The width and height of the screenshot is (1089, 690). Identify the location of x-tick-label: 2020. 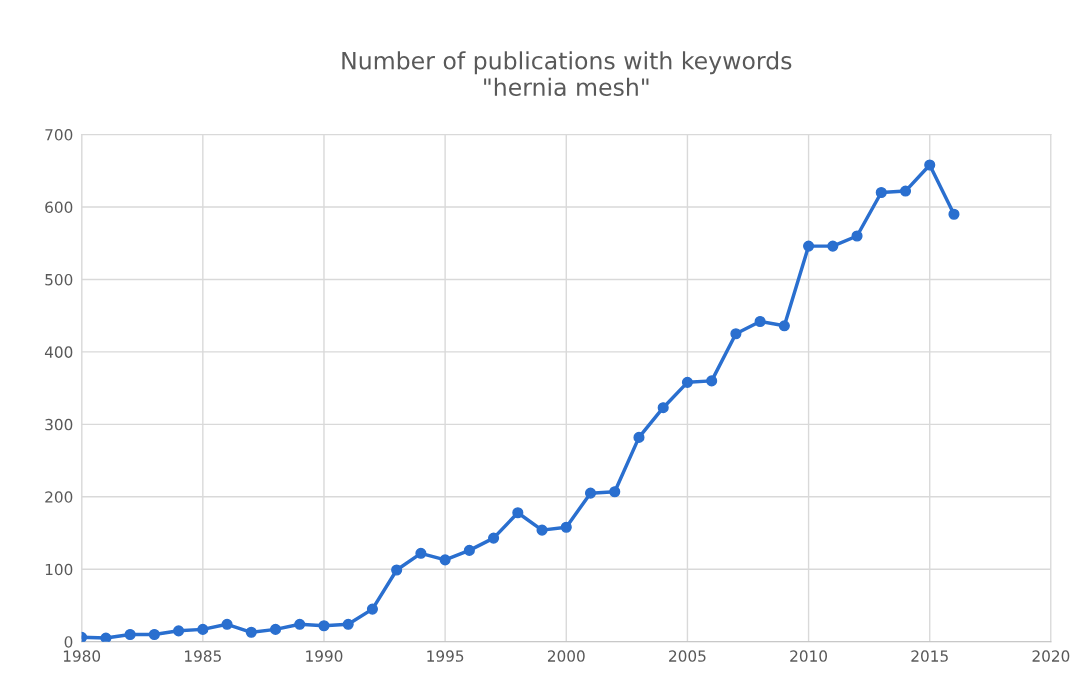
(1051, 656).